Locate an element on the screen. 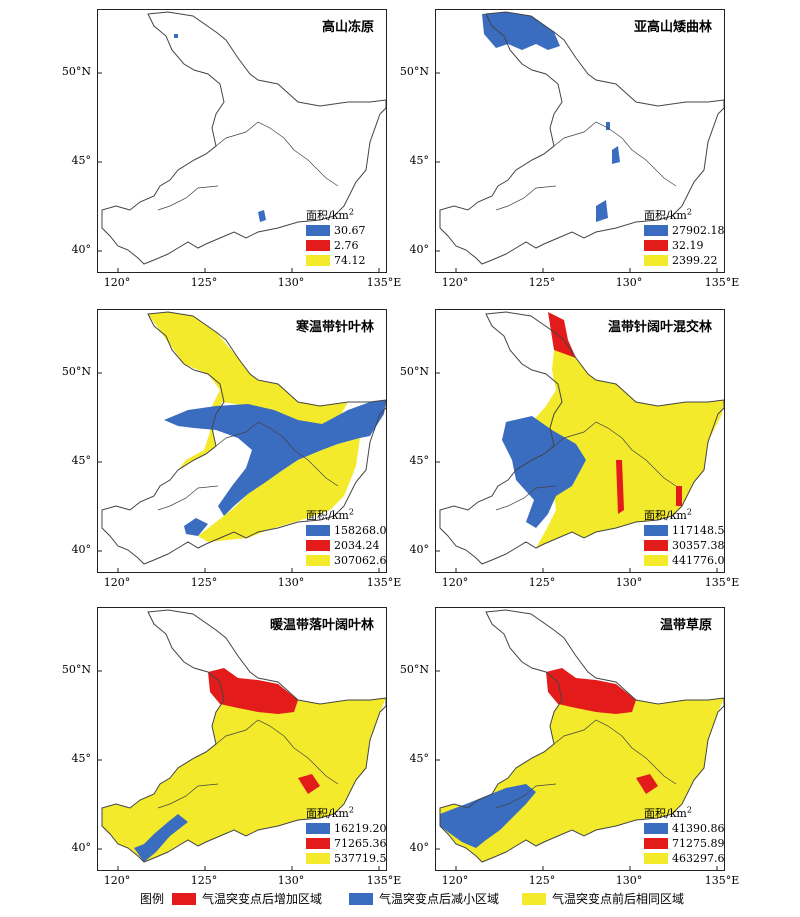  area-legend-row: 2.76 is located at coordinates (332, 245).